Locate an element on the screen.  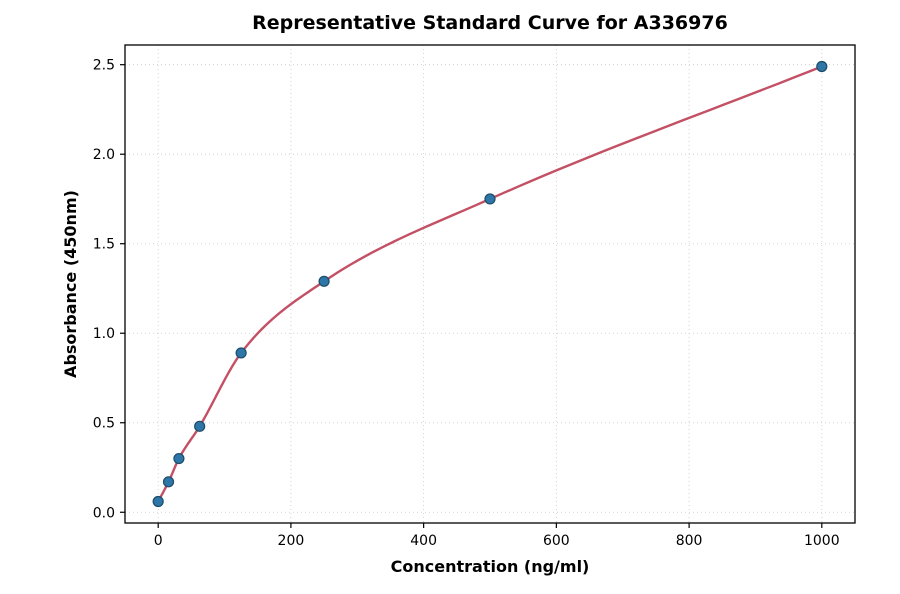
y-tick-label: 2.0 is located at coordinates (104, 155).